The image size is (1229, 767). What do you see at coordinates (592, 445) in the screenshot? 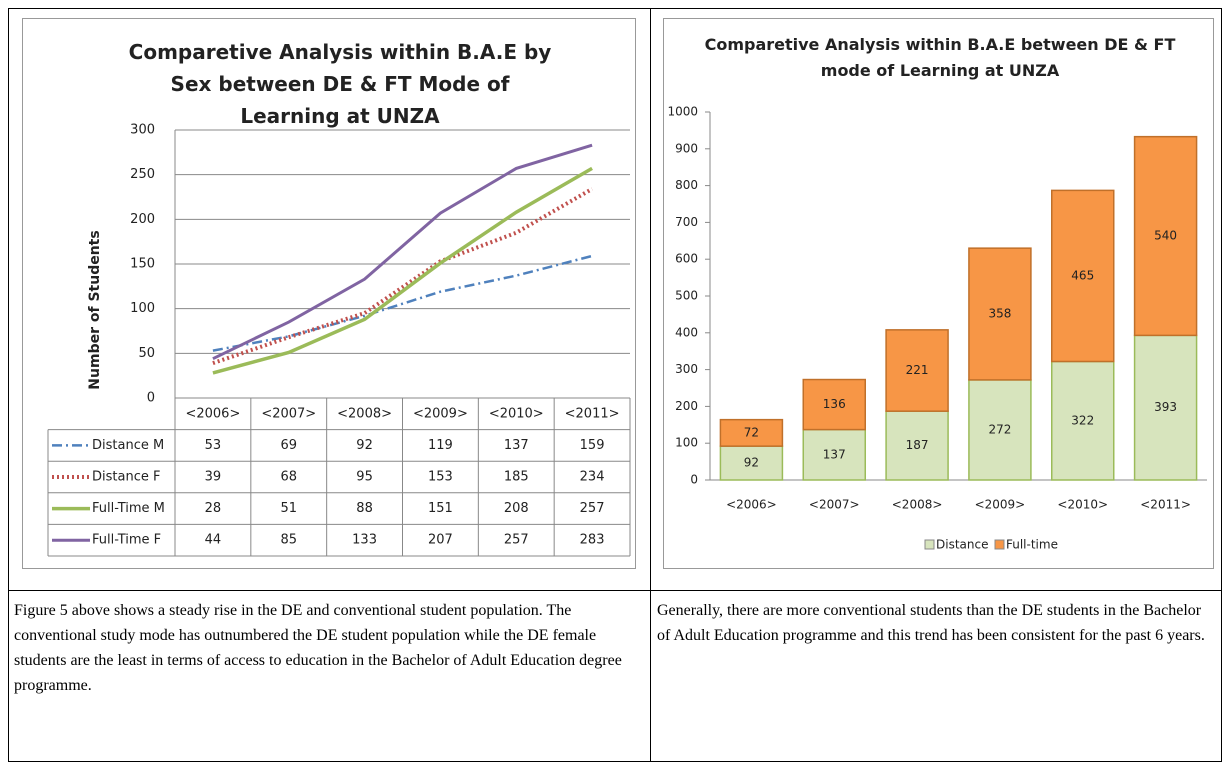
I see `table-value: 159` at bounding box center [592, 445].